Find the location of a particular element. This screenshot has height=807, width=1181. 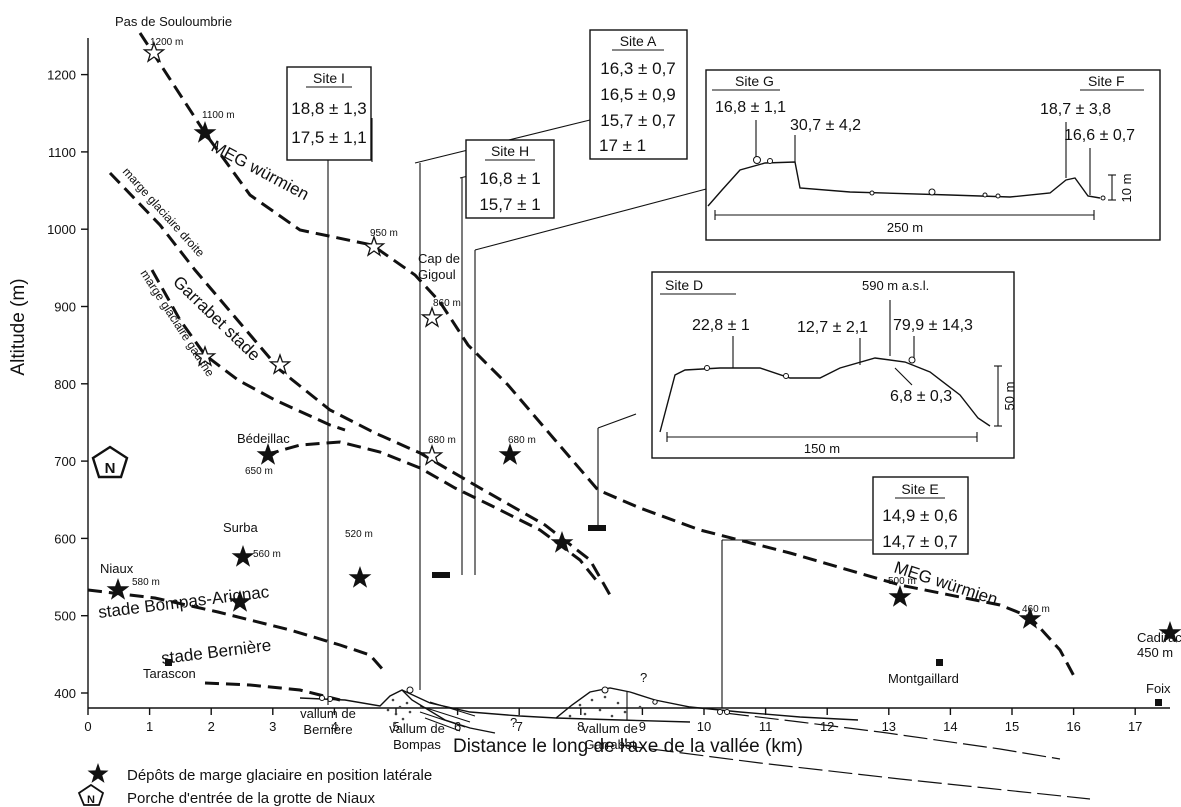

stade-berniere-line is located at coordinates (272, 691).